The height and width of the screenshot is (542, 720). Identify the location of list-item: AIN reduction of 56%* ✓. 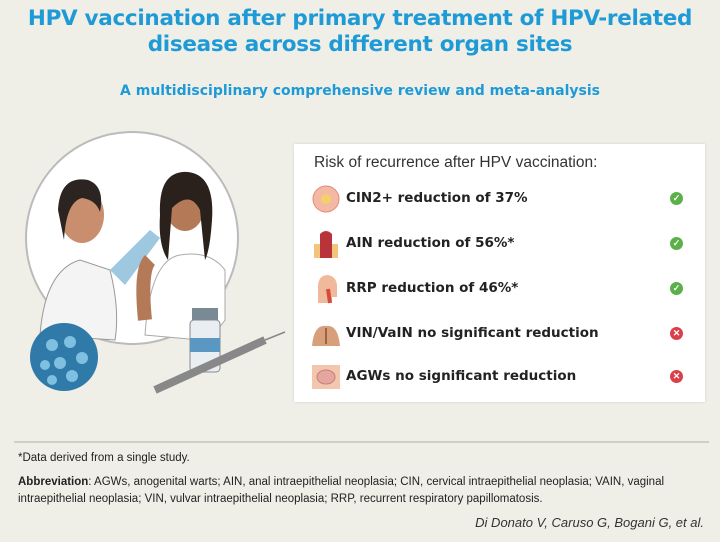
(499, 244).